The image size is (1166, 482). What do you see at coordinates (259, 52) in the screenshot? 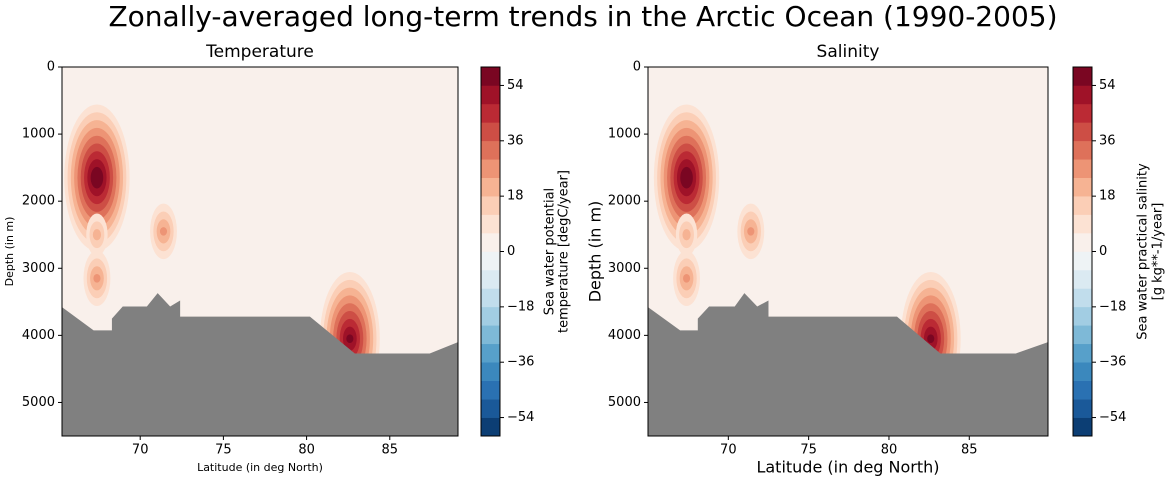
I see `panel-title: Temperature` at bounding box center [259, 52].